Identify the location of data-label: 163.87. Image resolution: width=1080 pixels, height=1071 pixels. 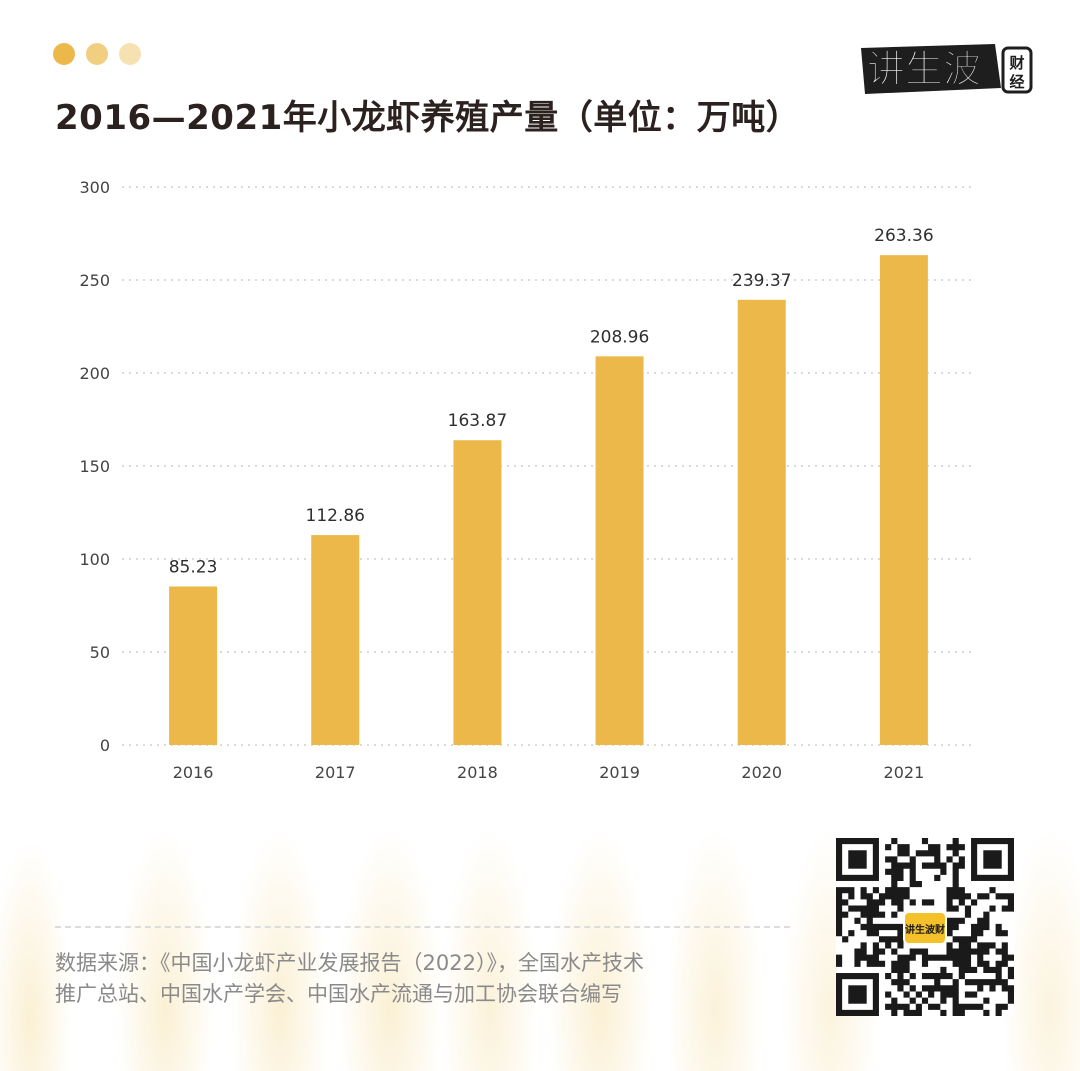
(477, 421).